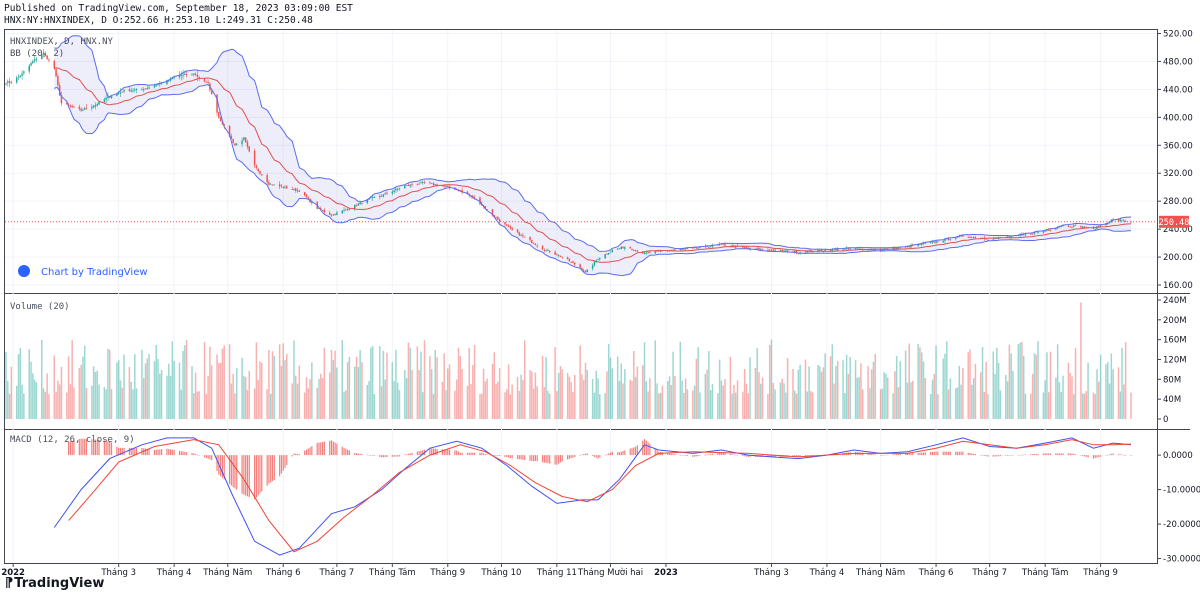 The image size is (1200, 596). I want to click on tradingview-brand: ⁋ TradingView, so click(54, 583).